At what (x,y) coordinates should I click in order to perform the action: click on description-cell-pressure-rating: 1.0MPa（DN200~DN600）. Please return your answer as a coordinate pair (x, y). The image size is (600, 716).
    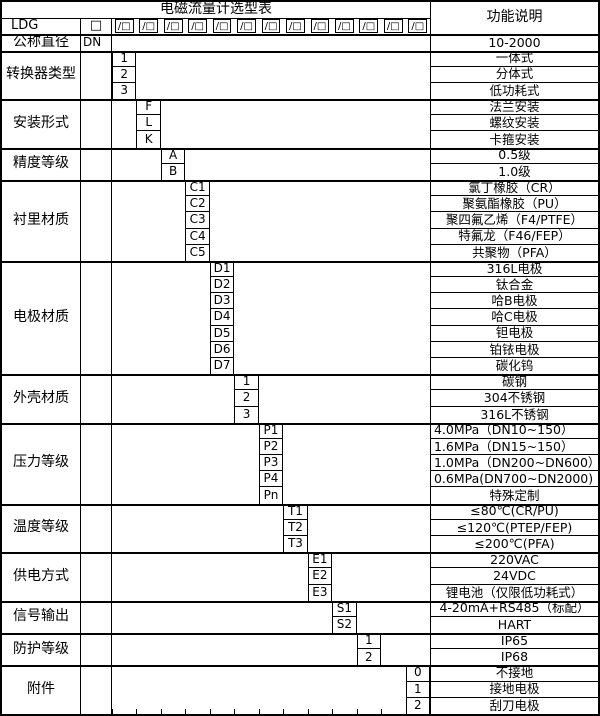
    Looking at the image, I should click on (513, 463).